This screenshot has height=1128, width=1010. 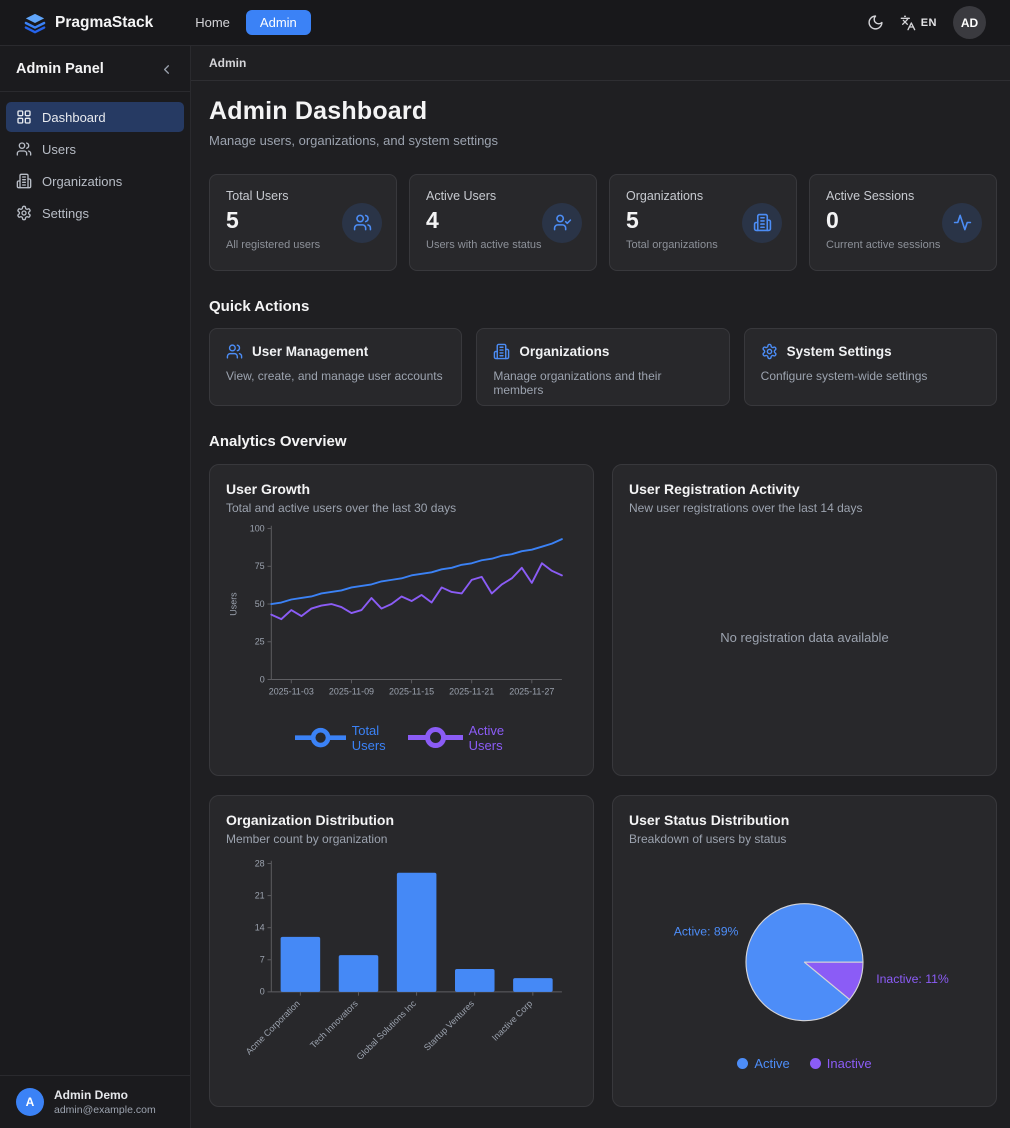 I want to click on quick-actions-heading: Quick Actions, so click(x=259, y=306).